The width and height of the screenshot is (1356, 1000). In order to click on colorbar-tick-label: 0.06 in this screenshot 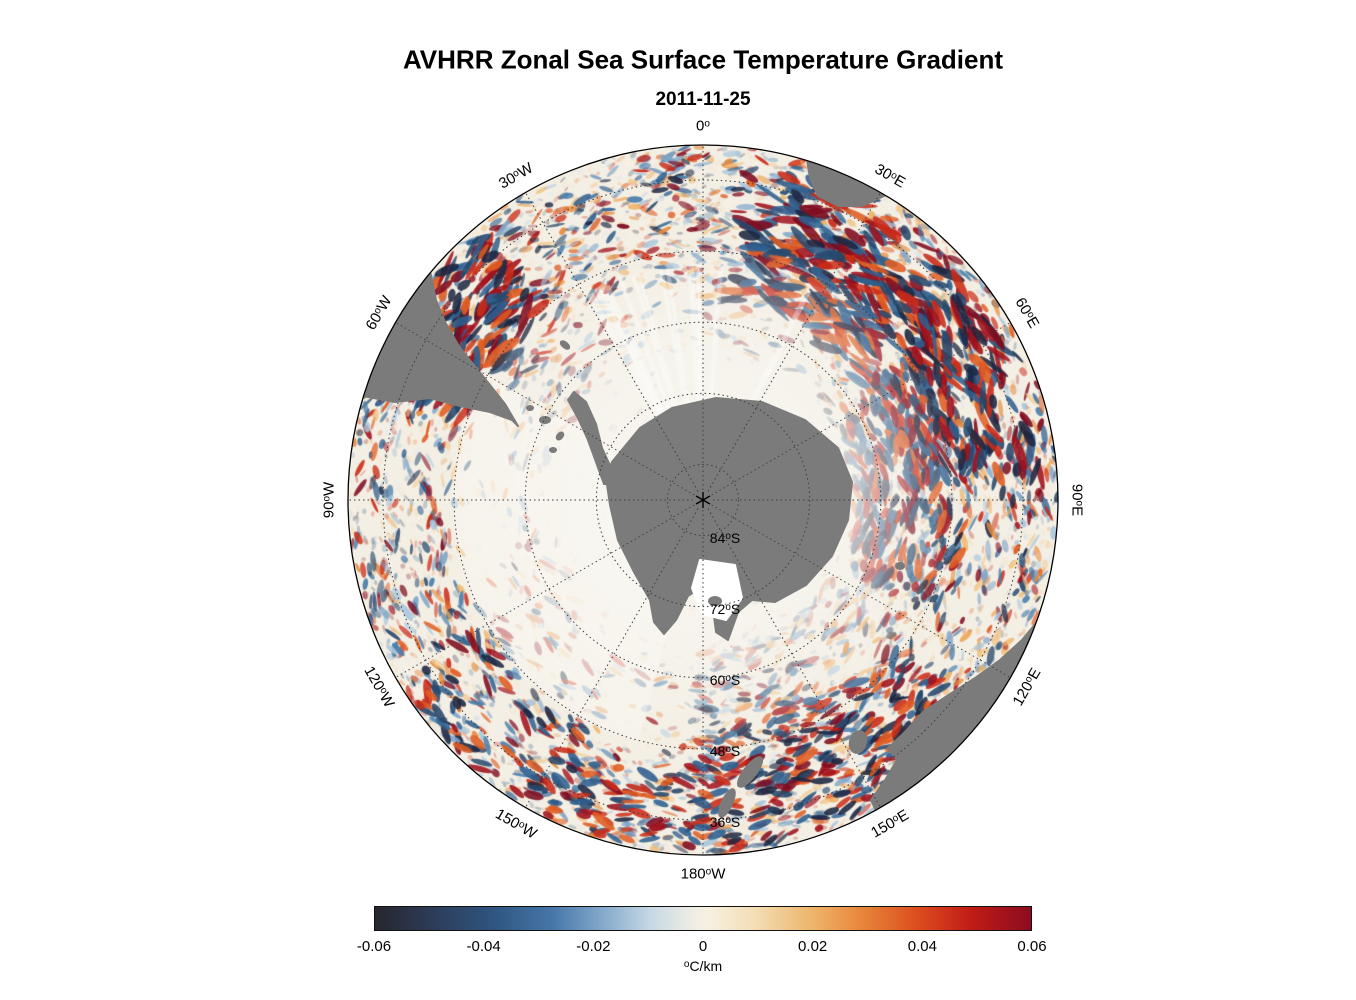, I will do `click(1032, 946)`.